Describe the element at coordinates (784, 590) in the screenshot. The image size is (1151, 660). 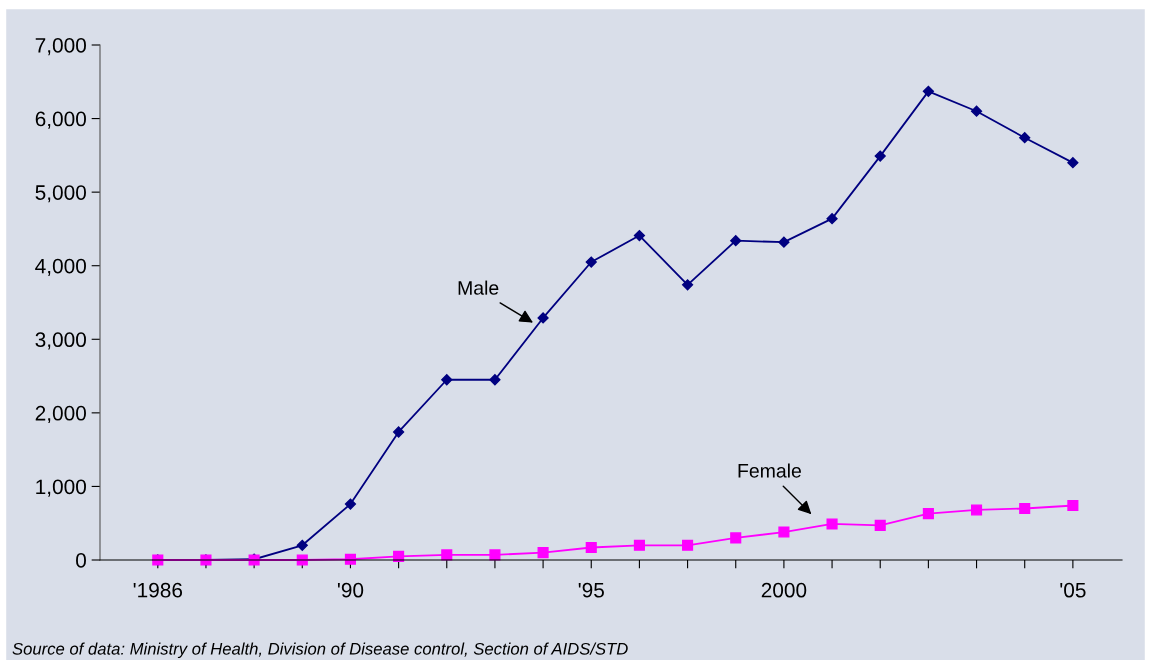
I see `x-tick-label: 2000` at that location.